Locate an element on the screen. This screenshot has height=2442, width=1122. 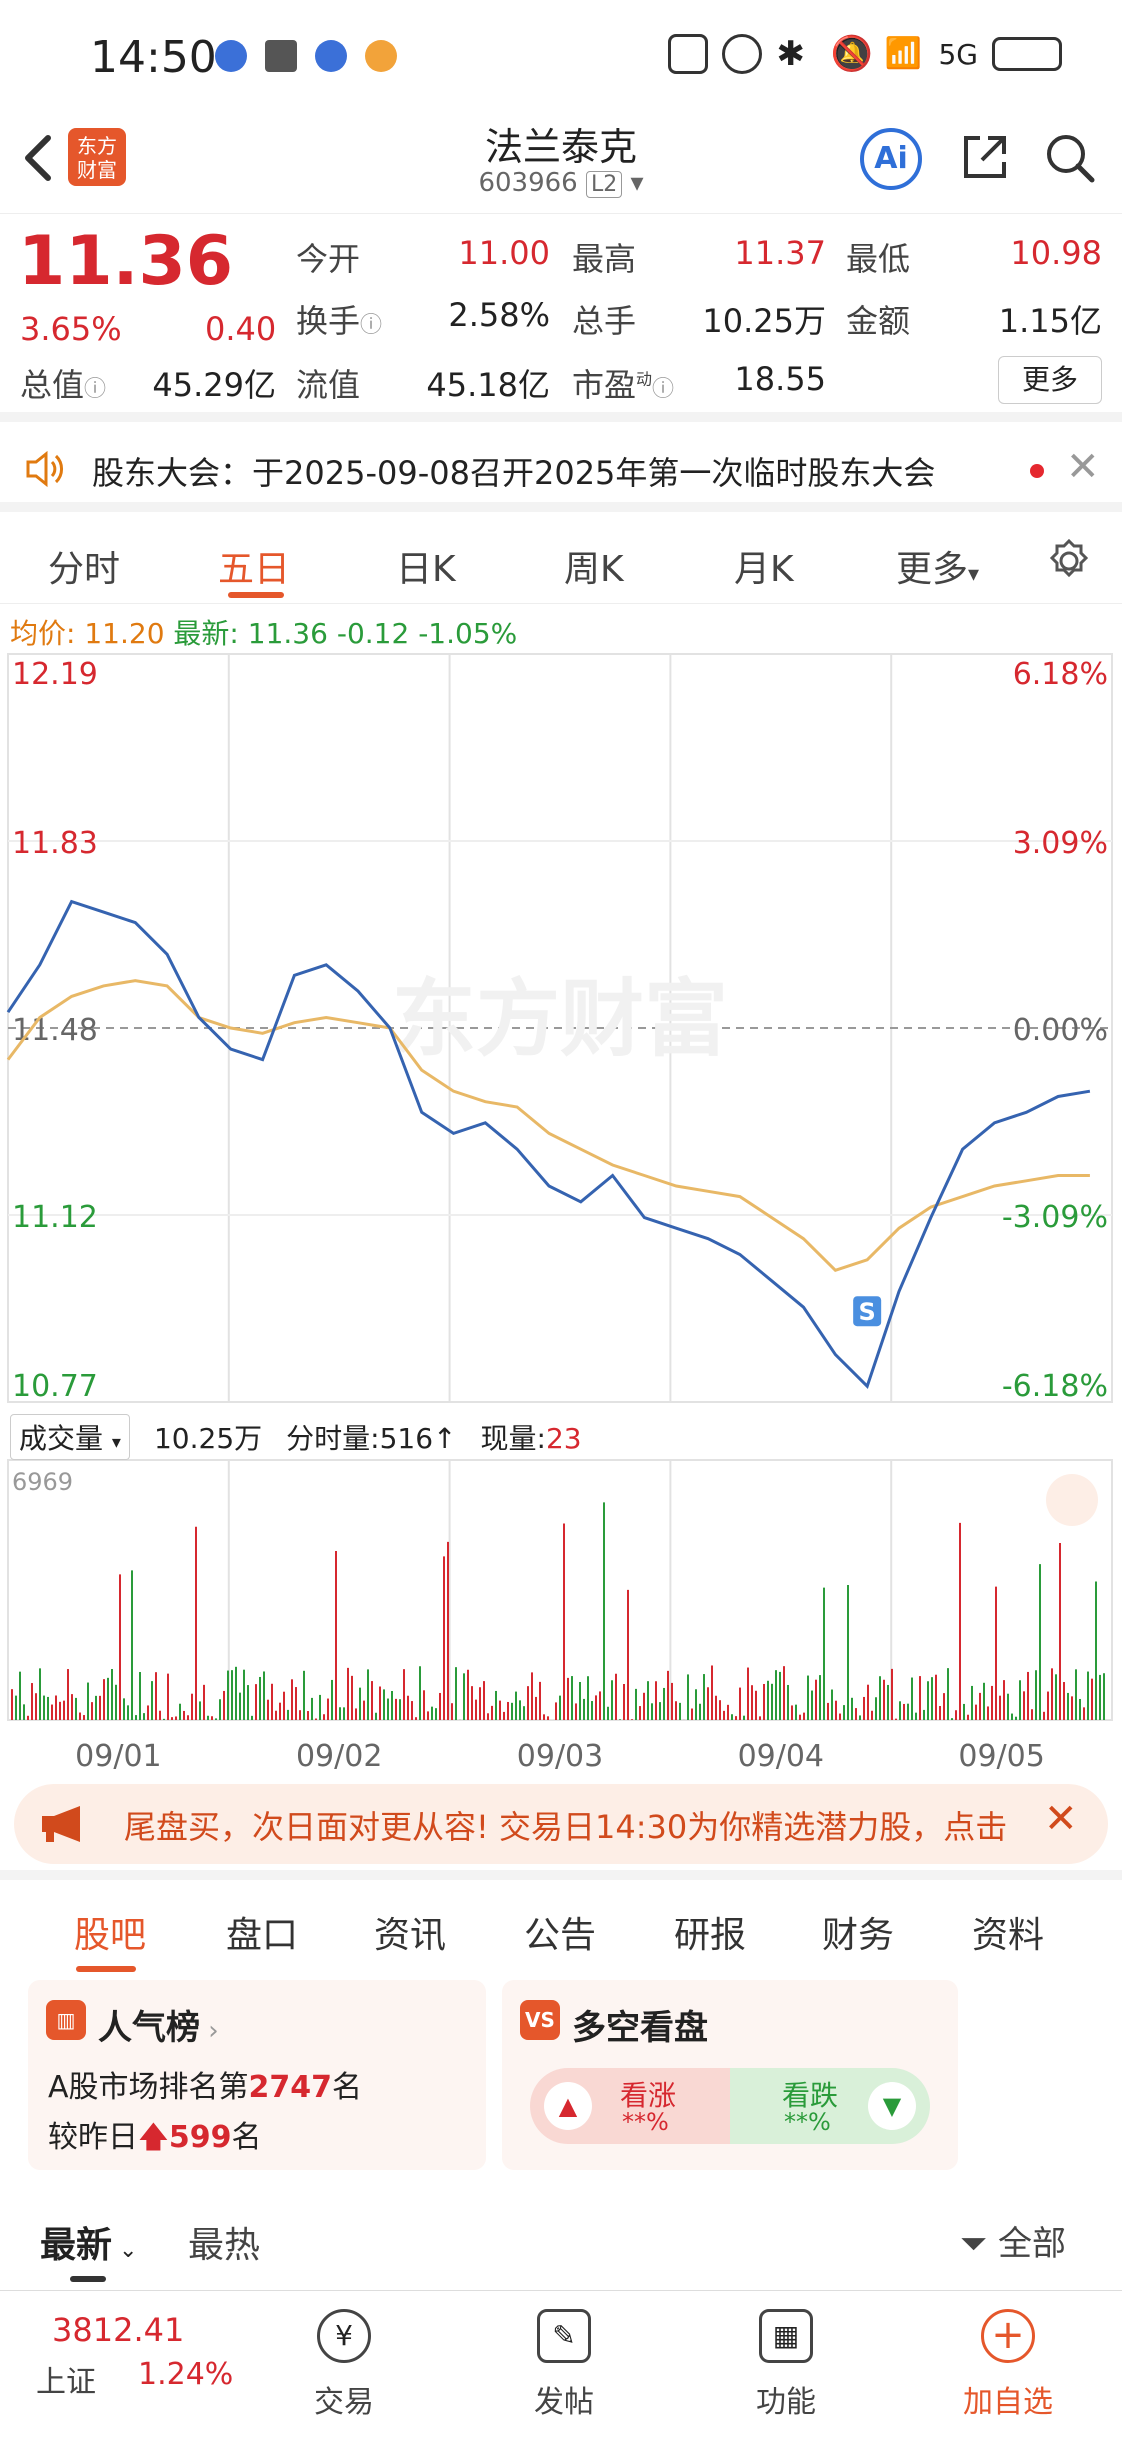
tab-orderbook: 盘口 is located at coordinates (262, 1935).